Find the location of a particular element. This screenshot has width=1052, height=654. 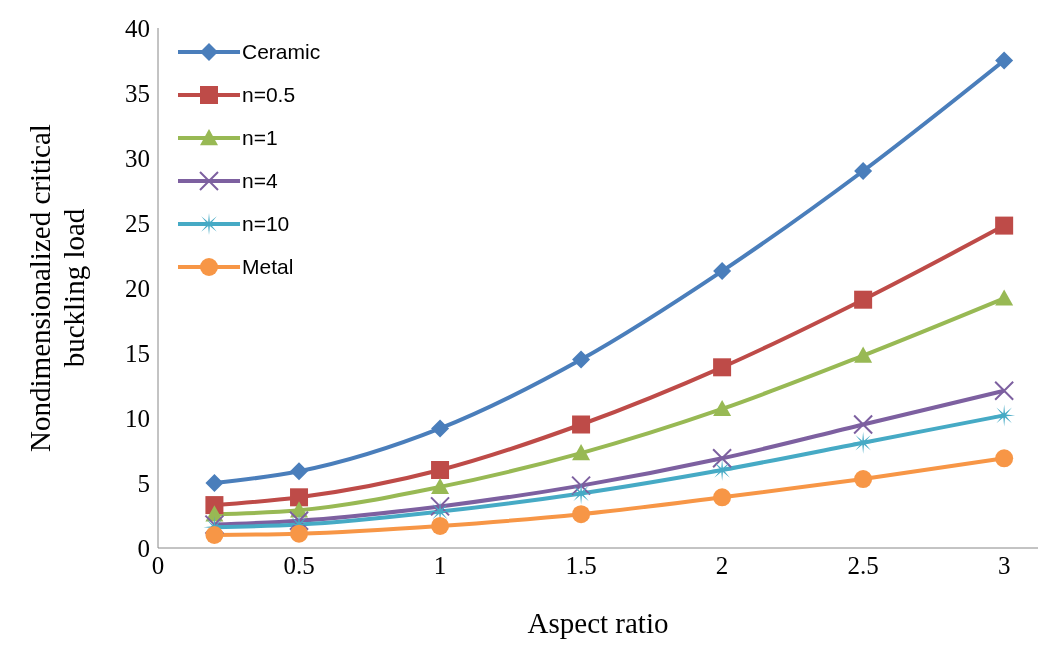

x-tick-label: 2.5 is located at coordinates (863, 565).